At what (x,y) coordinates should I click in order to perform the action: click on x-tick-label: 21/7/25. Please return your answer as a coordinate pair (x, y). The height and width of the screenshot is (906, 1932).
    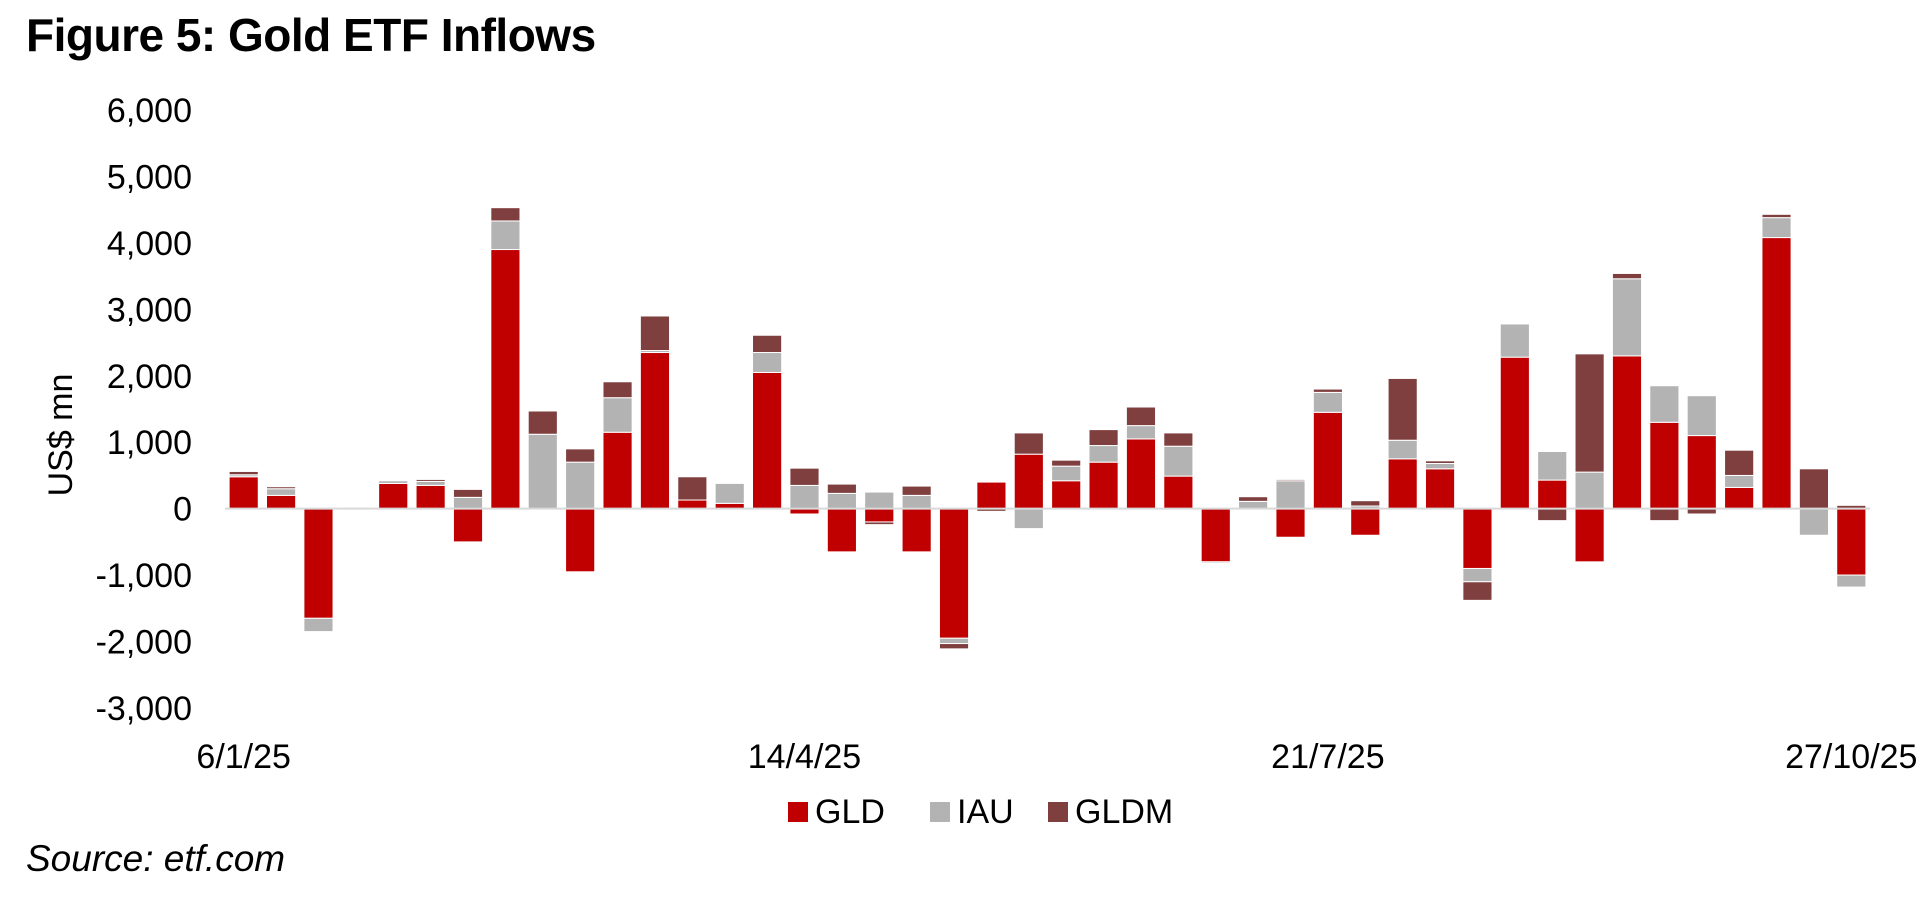
    Looking at the image, I should click on (1327, 757).